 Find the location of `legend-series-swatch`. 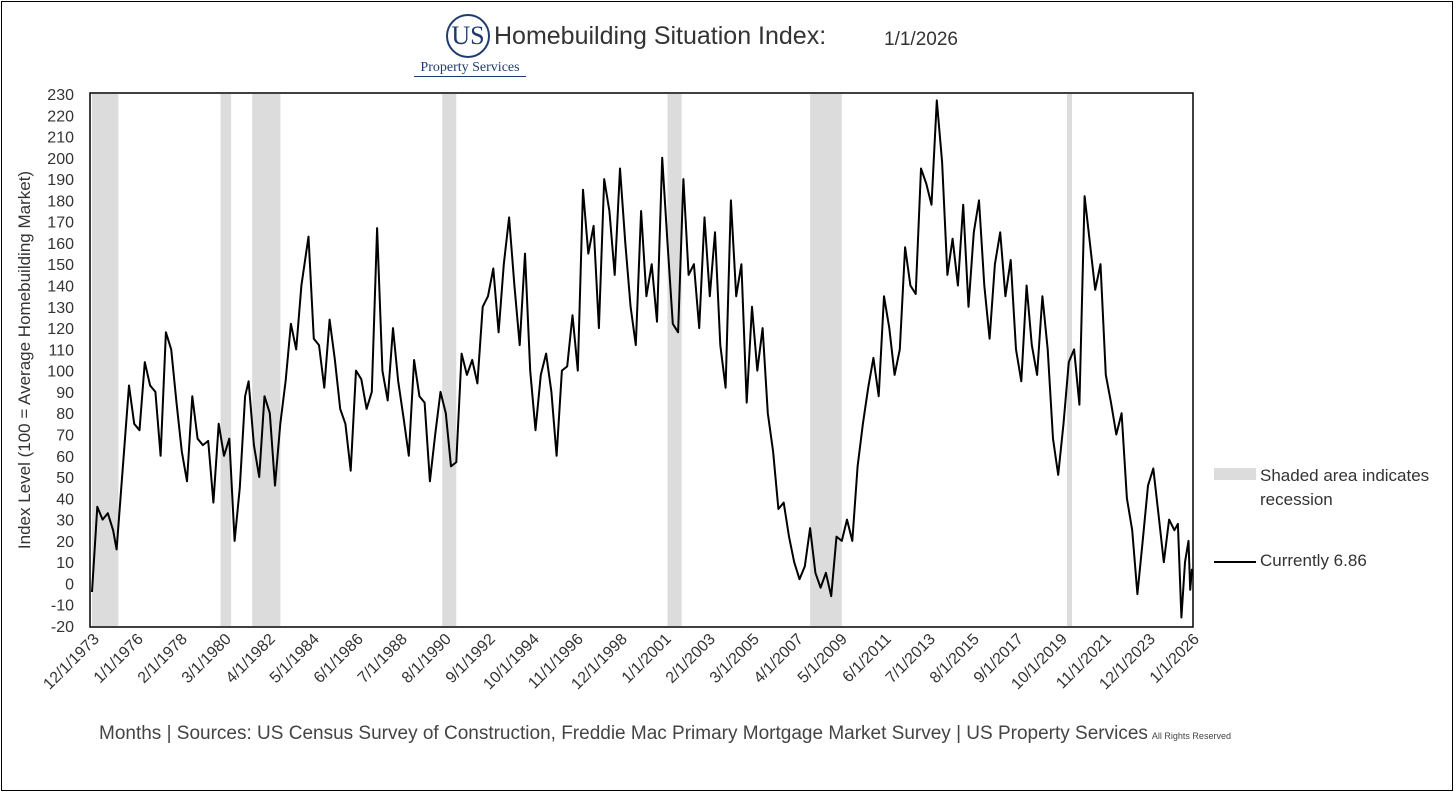

legend-series-swatch is located at coordinates (1235, 562).